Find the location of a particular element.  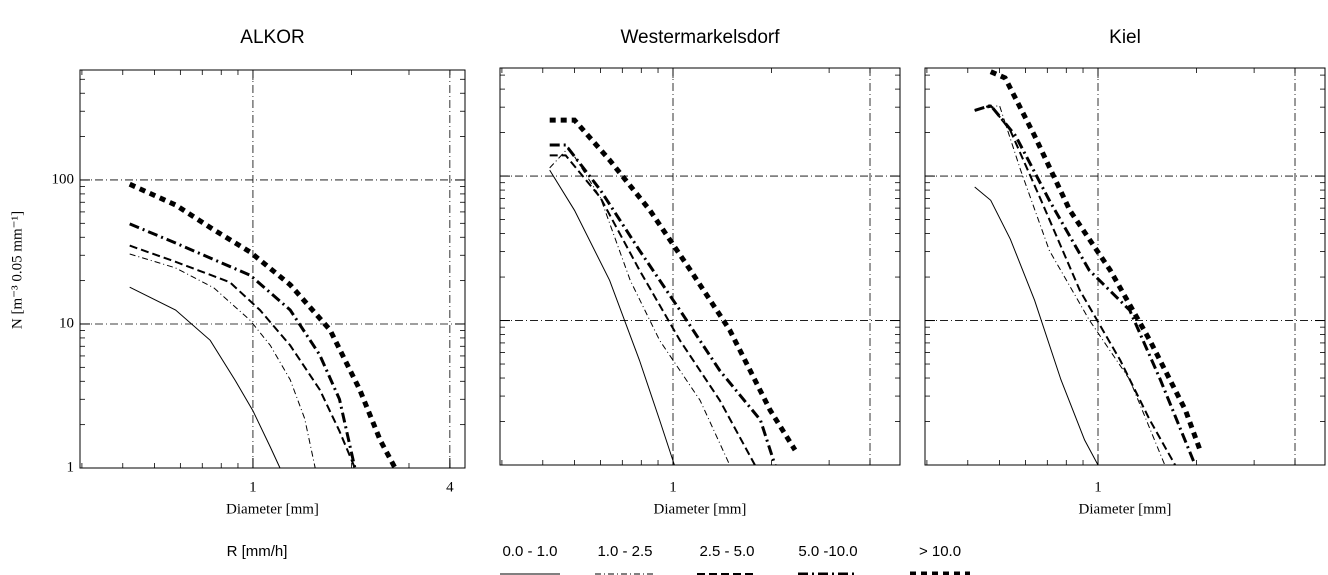

panel-title: ALKOR is located at coordinates (272, 37).